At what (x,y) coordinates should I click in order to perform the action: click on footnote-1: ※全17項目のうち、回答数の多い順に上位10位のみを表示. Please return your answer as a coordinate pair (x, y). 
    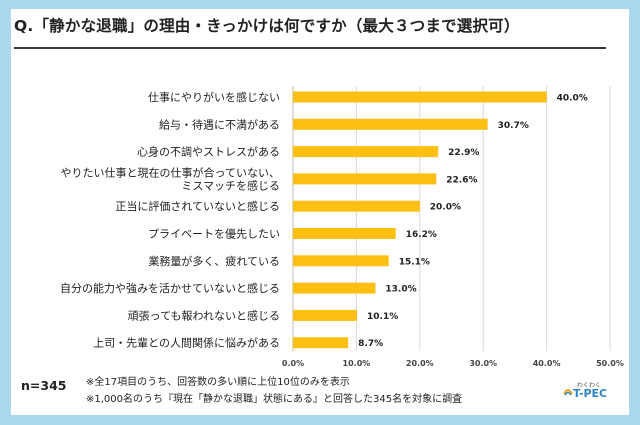
    Looking at the image, I should click on (218, 382).